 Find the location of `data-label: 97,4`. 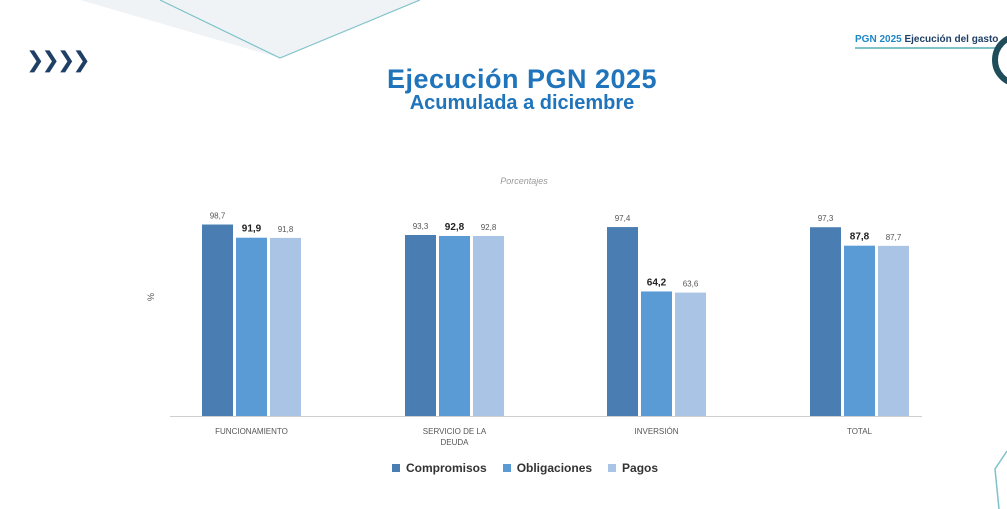

data-label: 97,4 is located at coordinates (623, 218).